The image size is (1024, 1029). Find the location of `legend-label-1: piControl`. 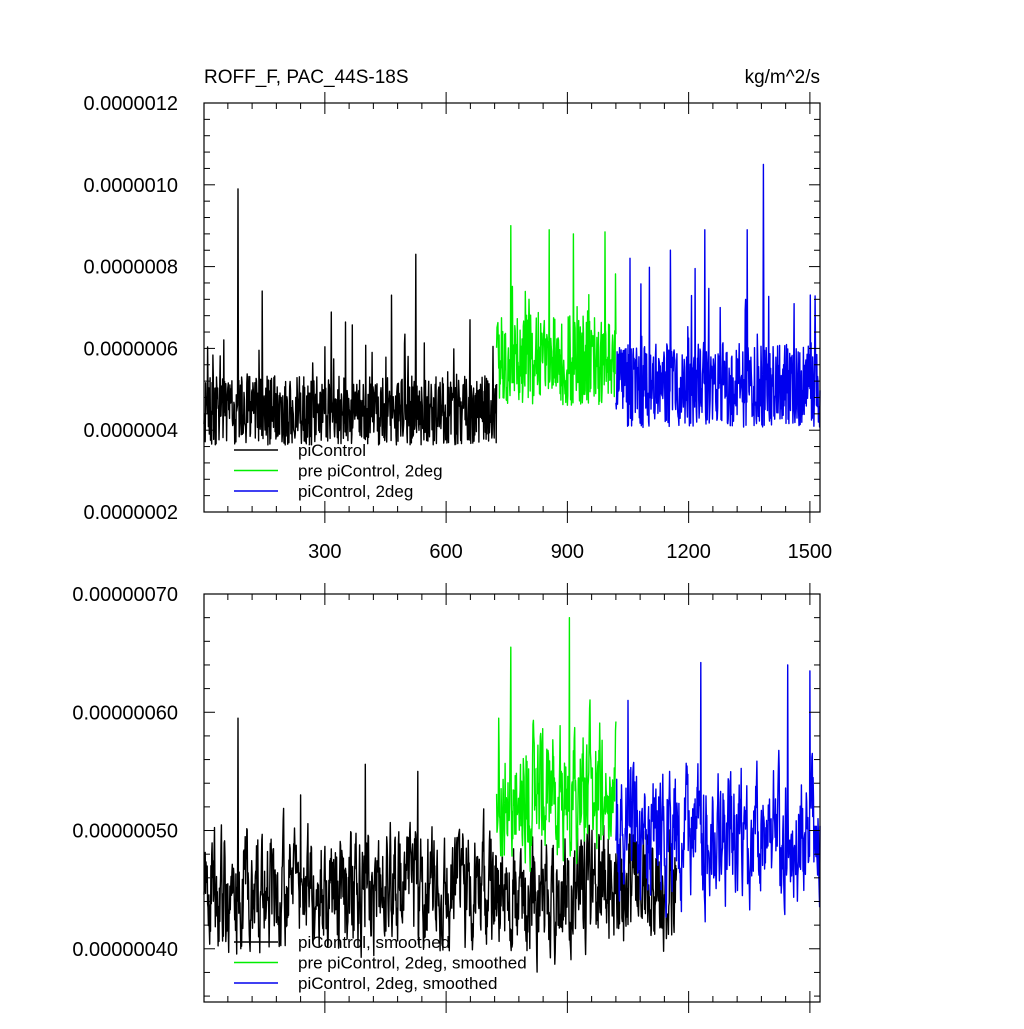

legend-label-1: piControl is located at coordinates (332, 450).